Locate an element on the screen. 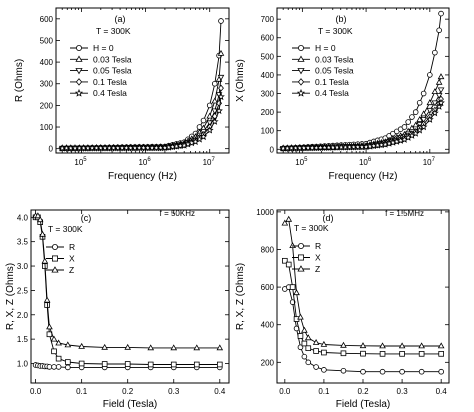  legend-item: R is located at coordinates (306, 246).